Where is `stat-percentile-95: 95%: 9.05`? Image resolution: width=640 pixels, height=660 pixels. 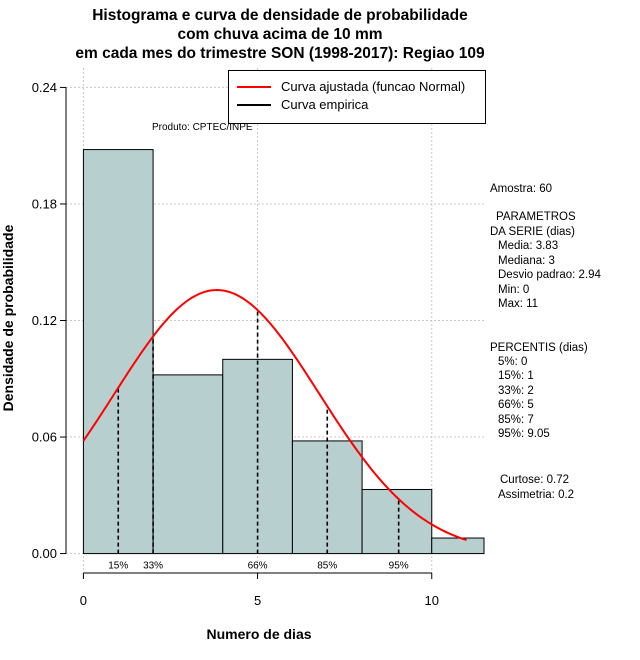
stat-percentile-95: 95%: 9.05 is located at coordinates (524, 434).